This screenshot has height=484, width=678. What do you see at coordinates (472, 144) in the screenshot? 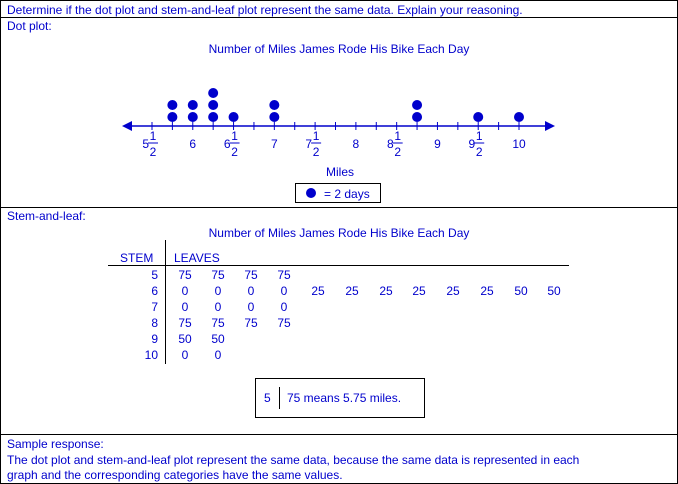
I see `tick-label-whole: 9` at bounding box center [472, 144].